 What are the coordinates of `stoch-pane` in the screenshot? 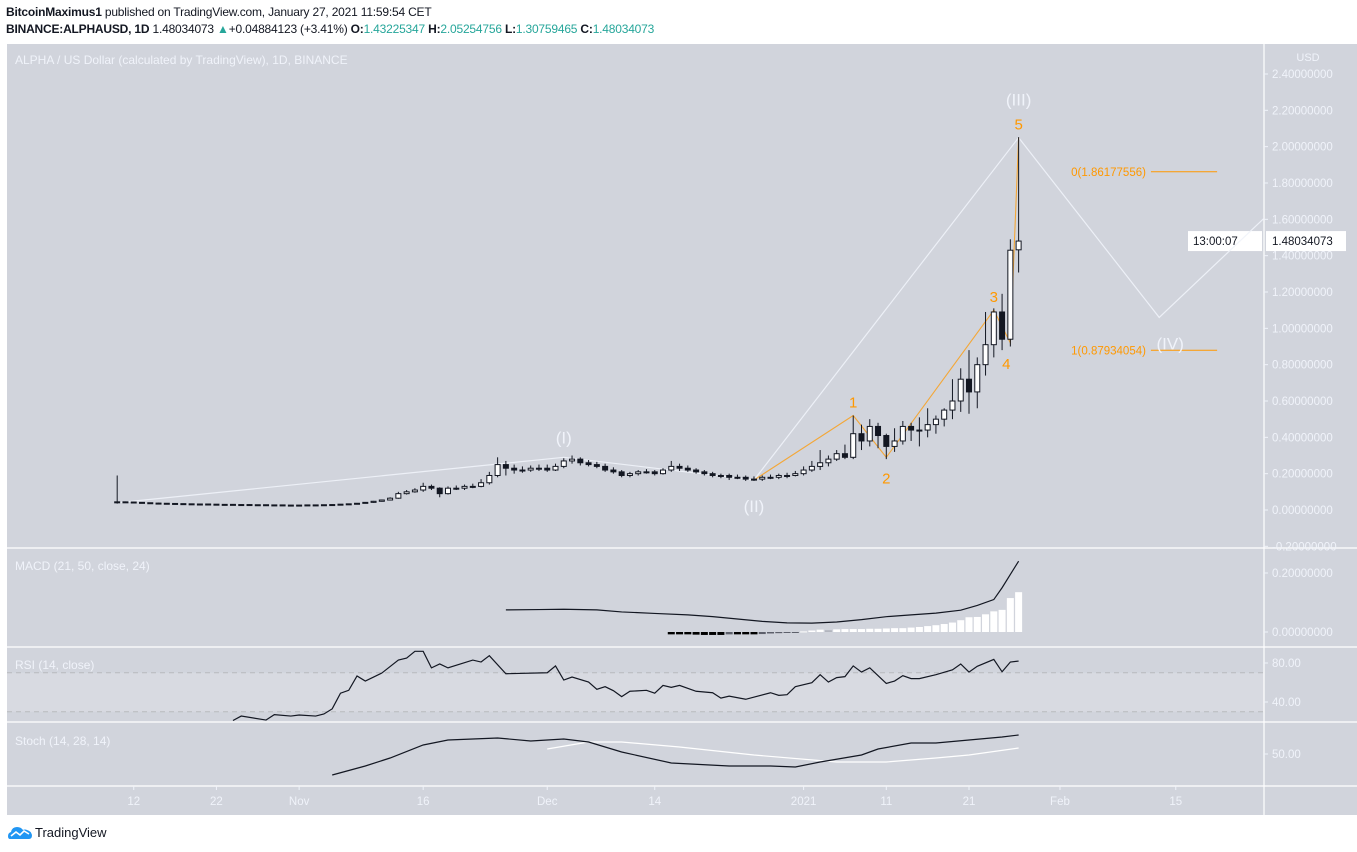 It's located at (675, 755).